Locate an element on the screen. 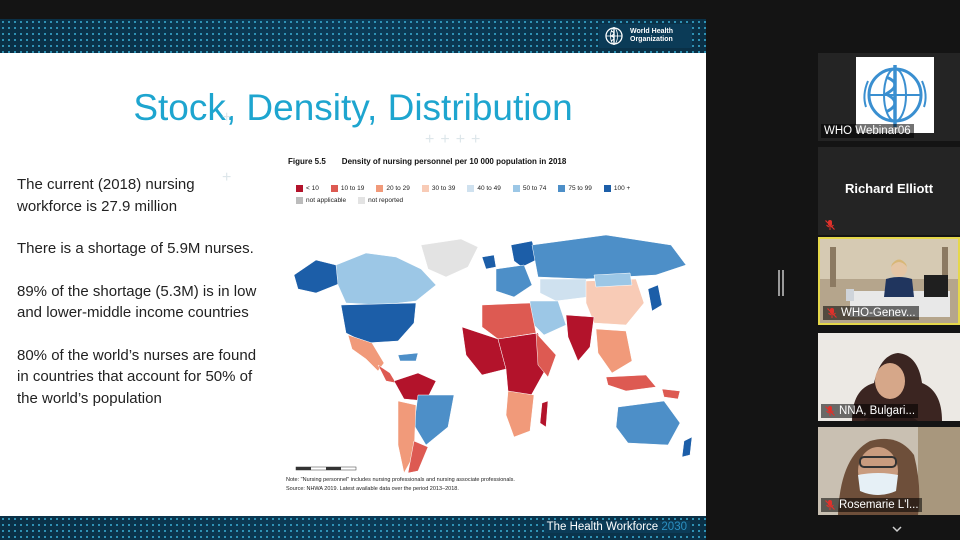 The image size is (960, 540). panel-resize-handle is located at coordinates (781, 283).